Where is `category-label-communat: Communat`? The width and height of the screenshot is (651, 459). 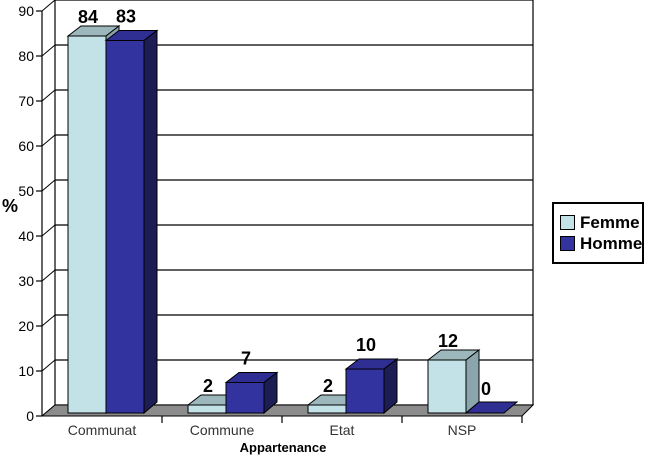
category-label-communat: Communat is located at coordinates (102, 430).